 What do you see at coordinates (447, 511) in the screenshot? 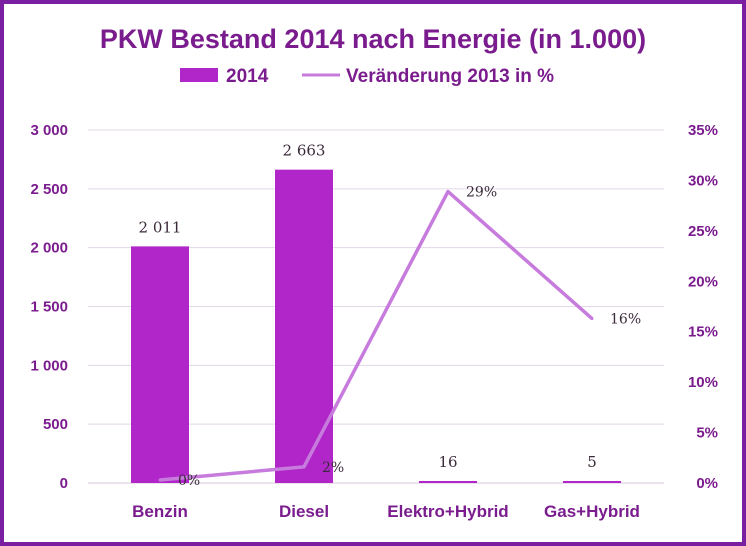
I see `x-category-label: Elektro+Hybrid` at bounding box center [447, 511].